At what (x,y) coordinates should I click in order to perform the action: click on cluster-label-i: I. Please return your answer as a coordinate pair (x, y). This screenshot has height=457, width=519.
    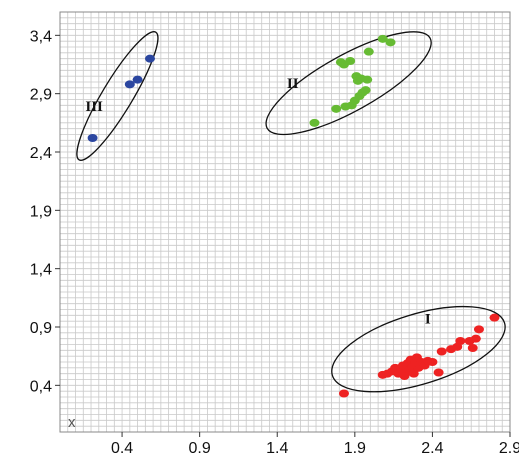
    Looking at the image, I should click on (428, 320).